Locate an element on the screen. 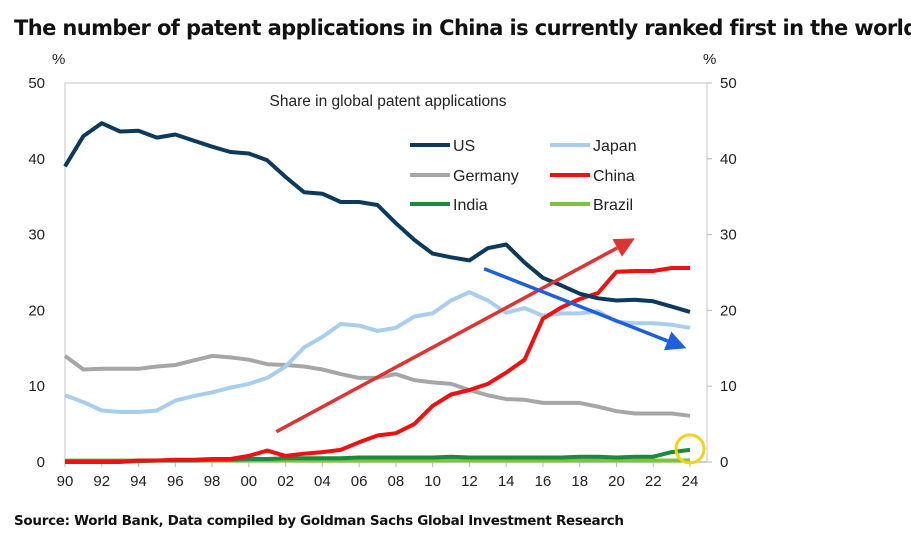  legend-label-brazil: Brazil is located at coordinates (613, 205).